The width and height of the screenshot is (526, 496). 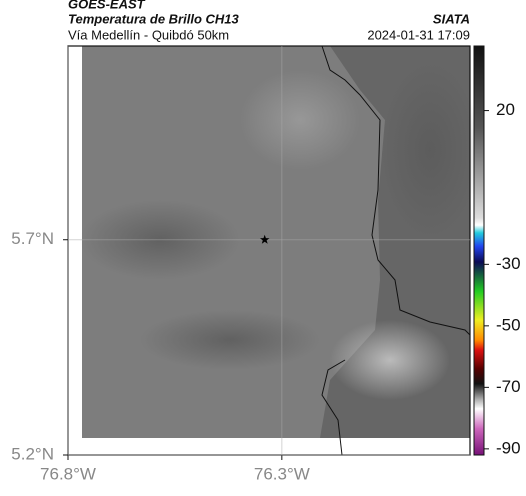 What do you see at coordinates (32, 238) in the screenshot?
I see `y-tick-label: 5.7°N` at bounding box center [32, 238].